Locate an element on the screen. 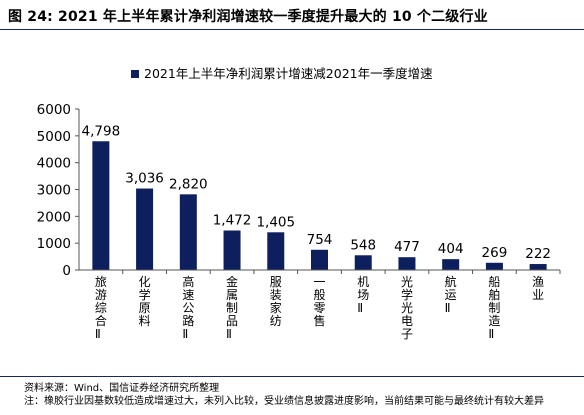 The height and width of the screenshot is (415, 584). category-label: 旅游综合Ⅱ is located at coordinates (101, 308).